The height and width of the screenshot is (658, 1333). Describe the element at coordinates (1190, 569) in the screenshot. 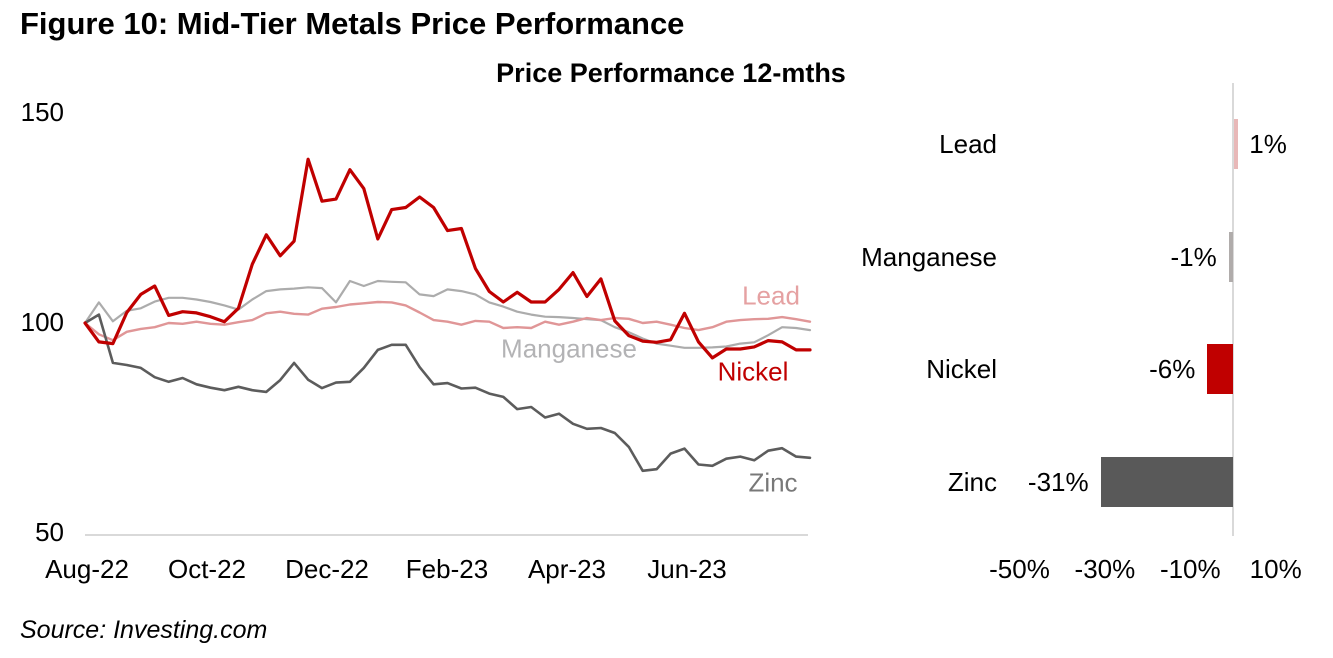

I see `bar-x-tick--10%: -10%` at that location.